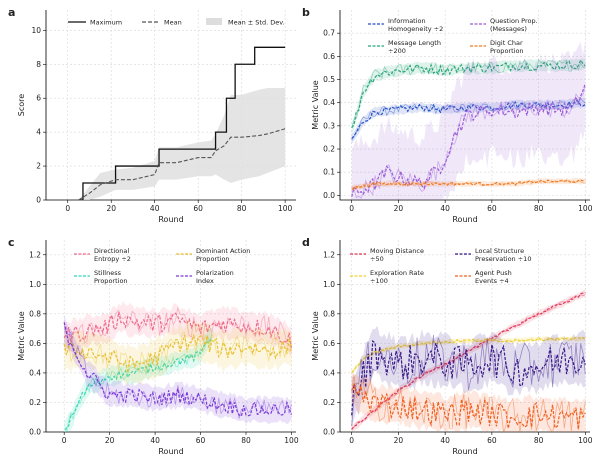 This screenshot has width=598, height=462. Describe the element at coordinates (407, 21) in the screenshot. I see `legend-label: Information` at that location.